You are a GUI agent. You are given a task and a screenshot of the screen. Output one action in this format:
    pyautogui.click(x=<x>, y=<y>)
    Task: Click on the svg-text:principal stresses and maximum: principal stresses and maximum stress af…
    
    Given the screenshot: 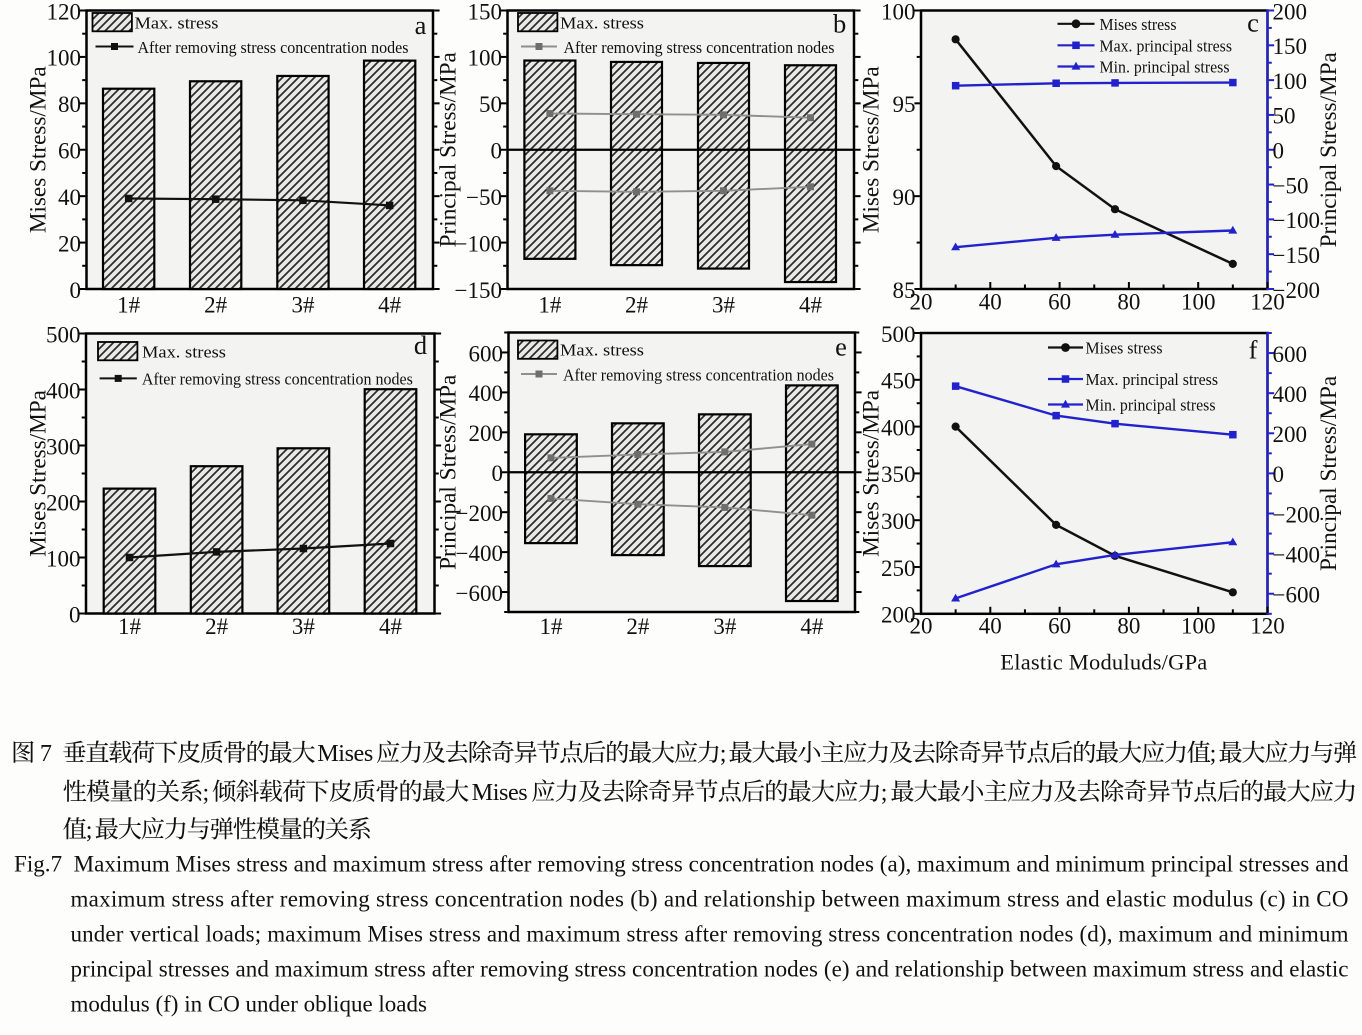 What is the action you would take?
    pyautogui.click(x=710, y=969)
    